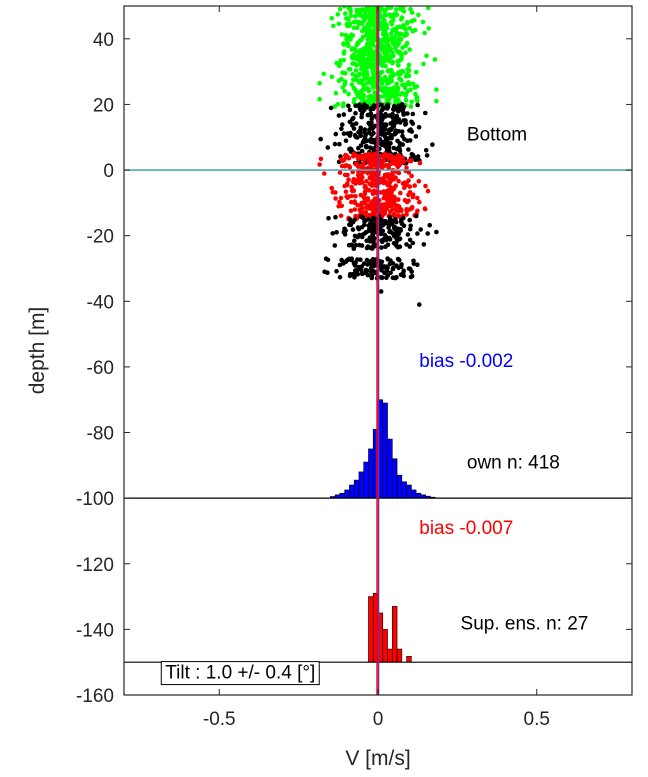 Image resolution: width=648 pixels, height=777 pixels. I want to click on x-tick-label: -0.5, so click(219, 719).